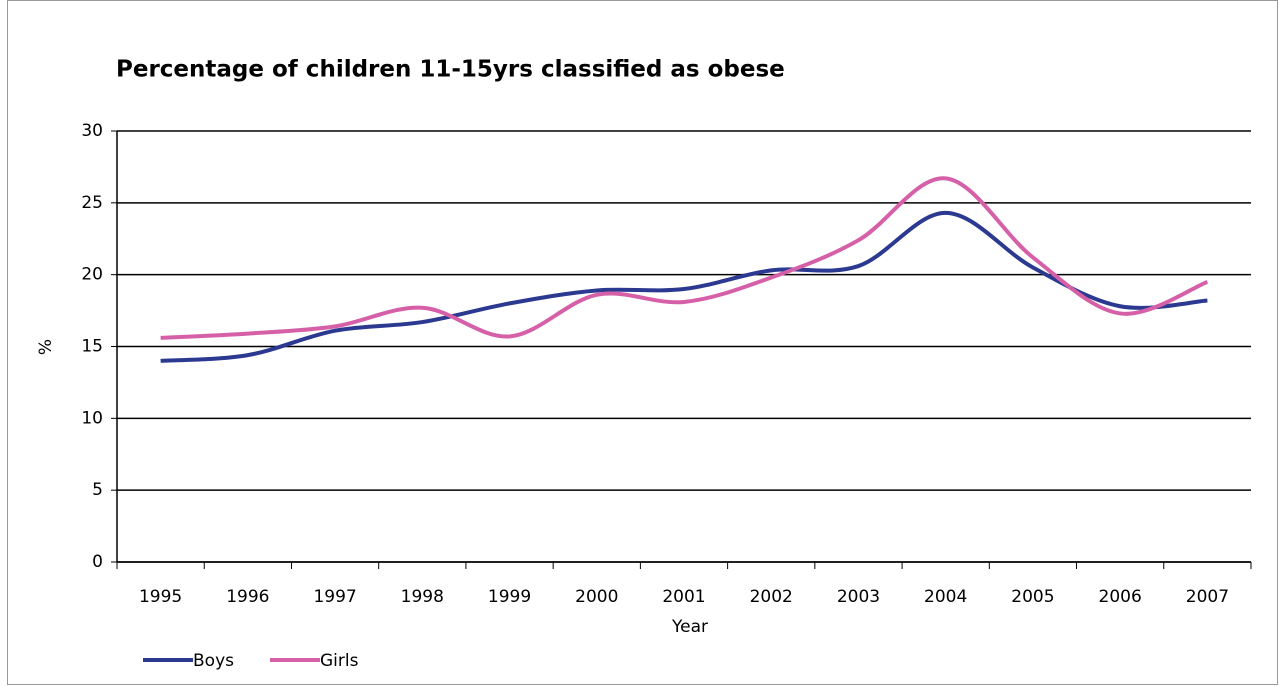 The width and height of the screenshot is (1279, 686). I want to click on legend-label: Girls, so click(339, 661).